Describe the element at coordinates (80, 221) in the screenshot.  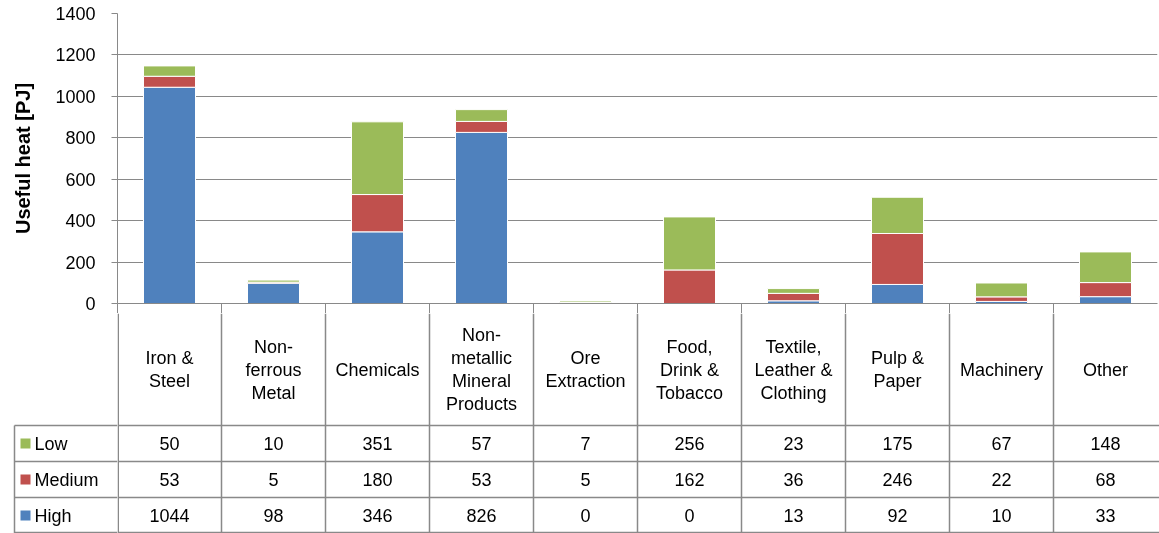
I see `y-tick-label: 400` at that location.